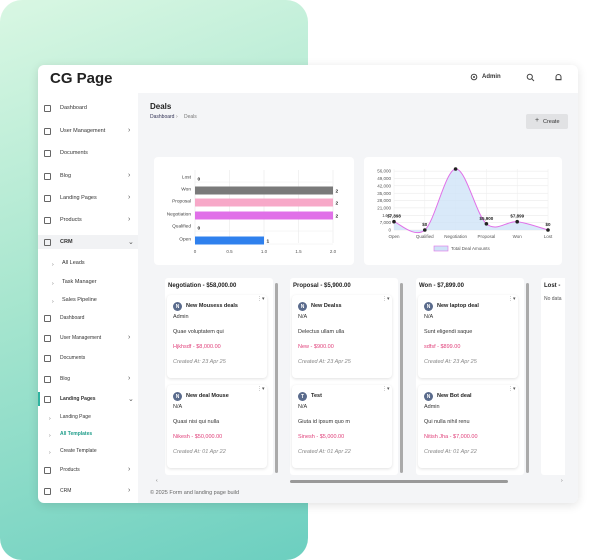 This screenshot has height=560, width=616. Describe the element at coordinates (384, 200) in the screenshot. I see `y-tick-label: 28,000` at that location.